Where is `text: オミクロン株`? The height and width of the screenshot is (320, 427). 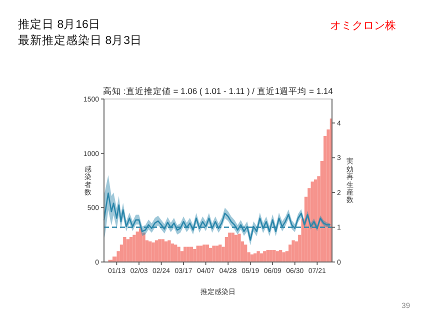
text: オミクロン株 is located at coordinates (363, 25).